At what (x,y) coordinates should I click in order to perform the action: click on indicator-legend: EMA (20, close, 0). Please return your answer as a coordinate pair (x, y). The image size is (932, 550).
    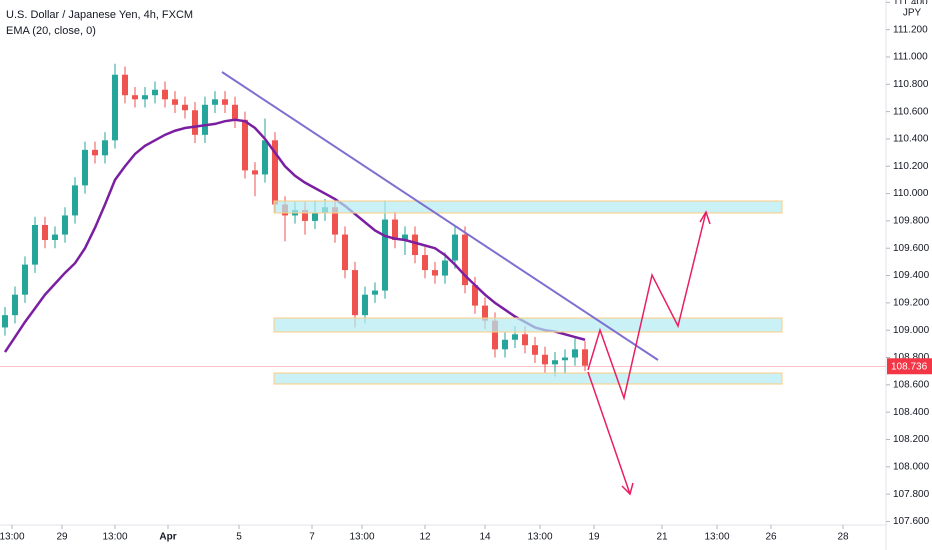
    Looking at the image, I should click on (51, 31).